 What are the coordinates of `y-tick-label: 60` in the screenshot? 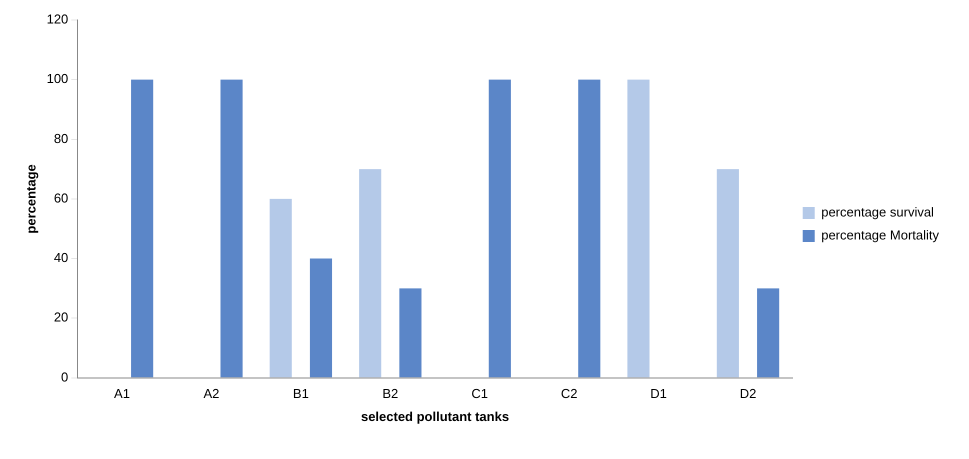 It's located at (61, 198).